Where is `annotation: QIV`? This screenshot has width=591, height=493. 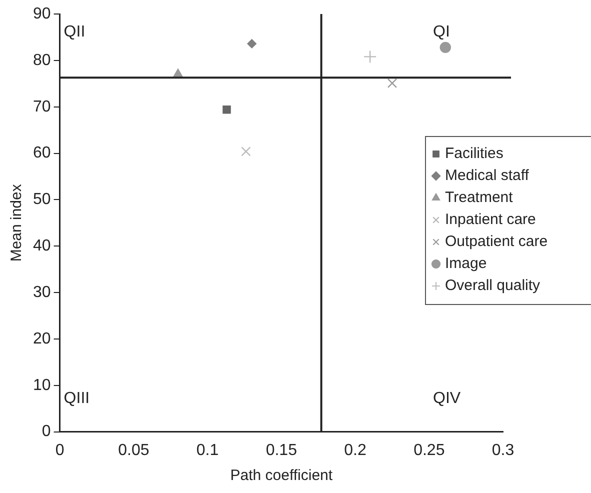
annotation: QIV is located at coordinates (447, 399).